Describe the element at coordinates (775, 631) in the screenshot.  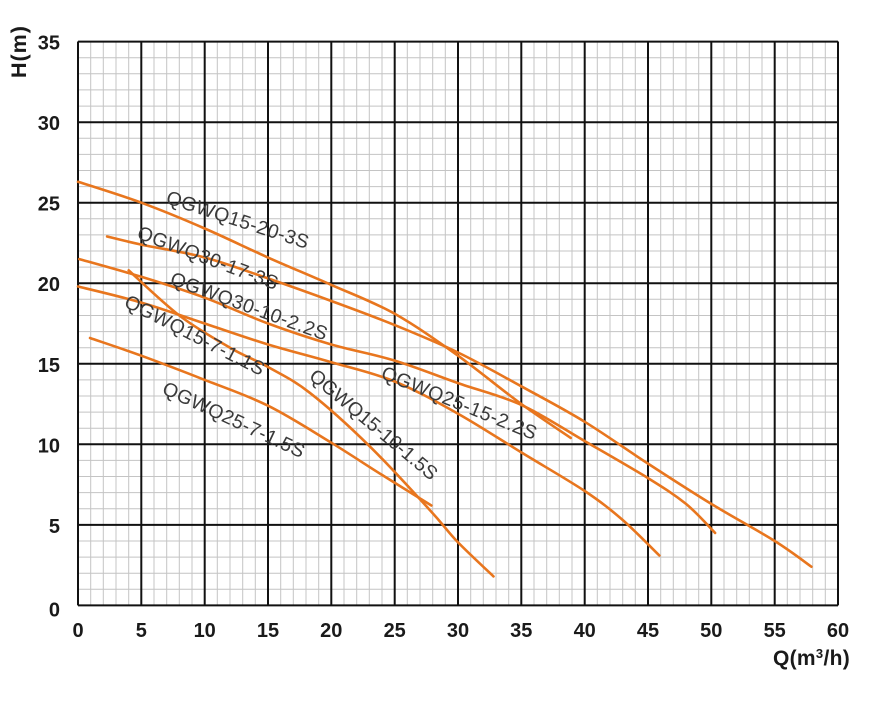
I see `svg-text: 55` at that location.